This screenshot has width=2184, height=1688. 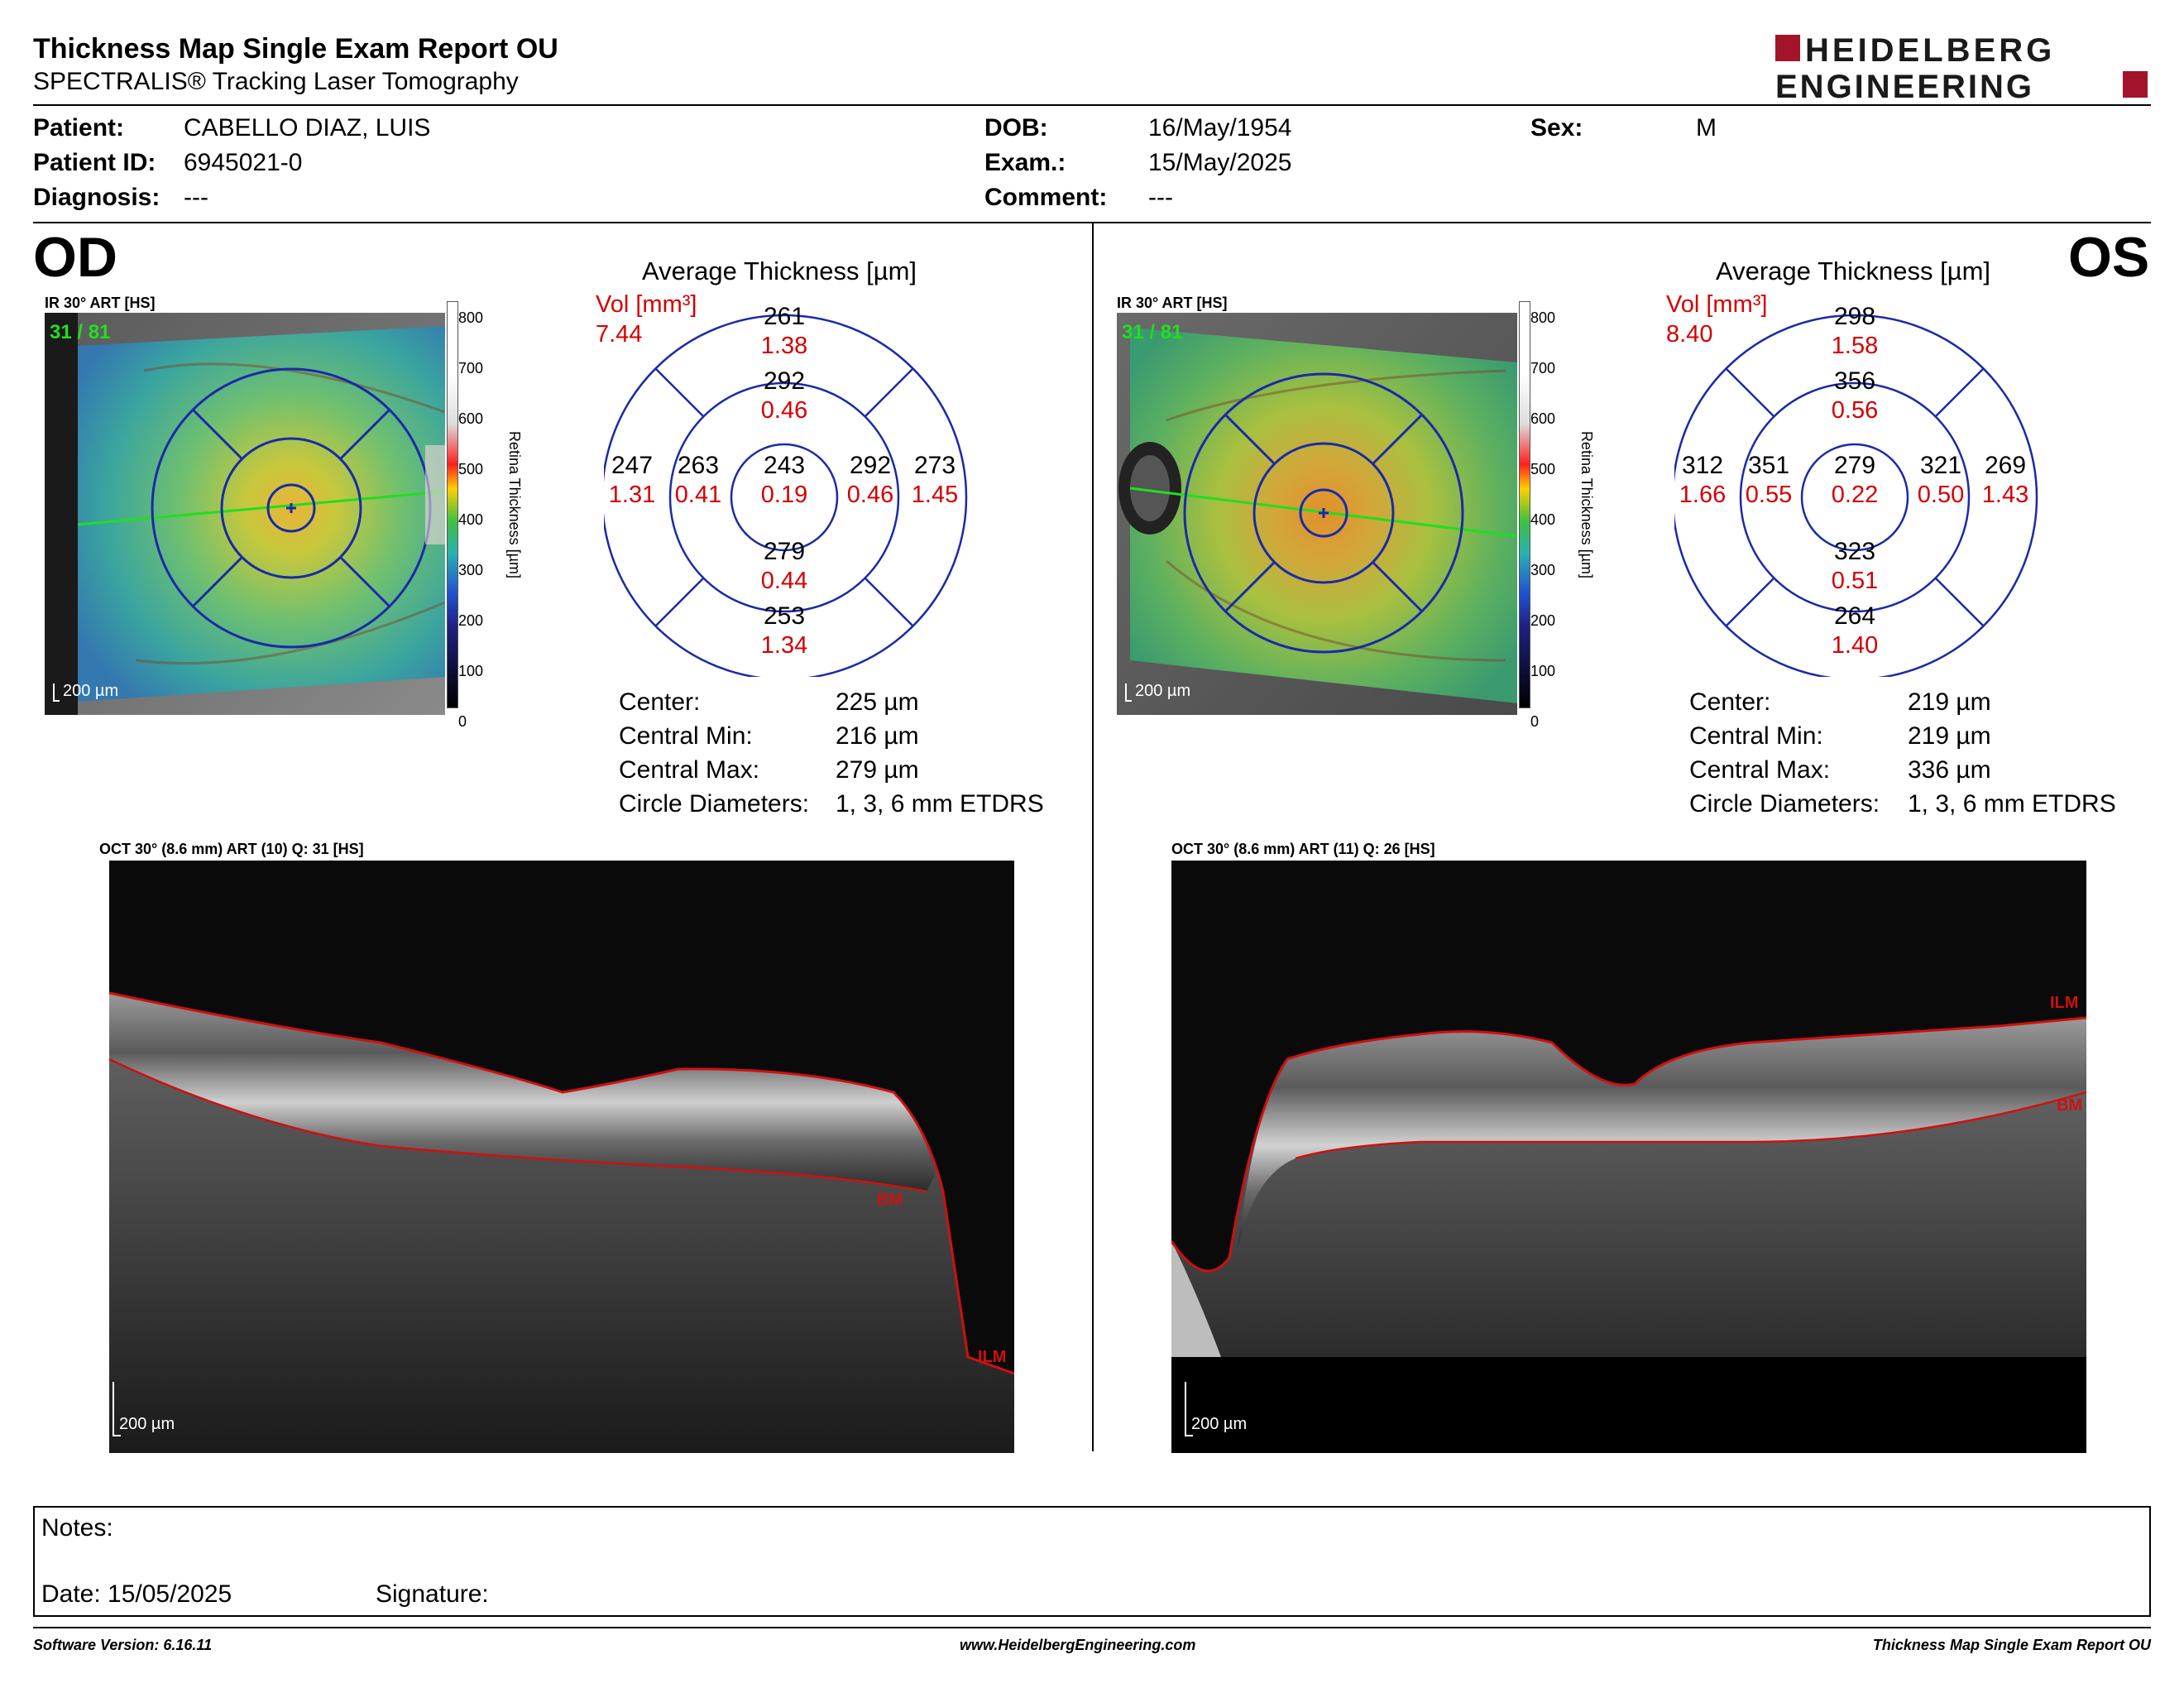 I want to click on os-inner-left-v: 0.55, so click(x=1769, y=495).